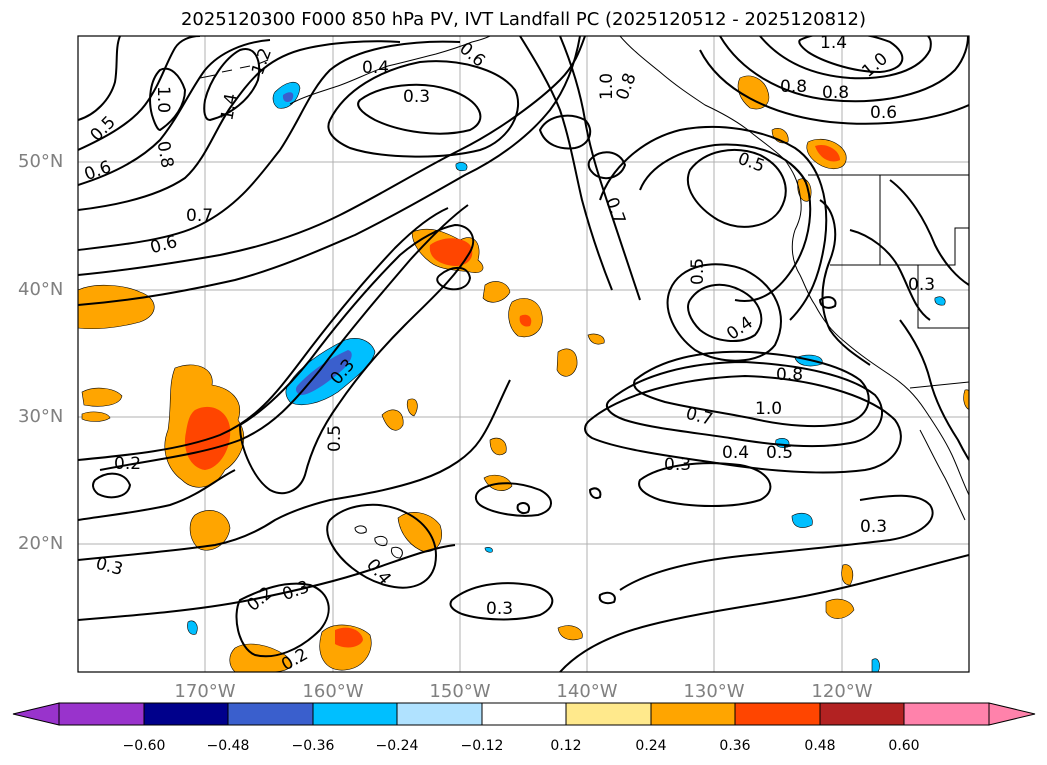  What do you see at coordinates (840, 608) in the screenshot?
I see `fill-baja-b` at bounding box center [840, 608].